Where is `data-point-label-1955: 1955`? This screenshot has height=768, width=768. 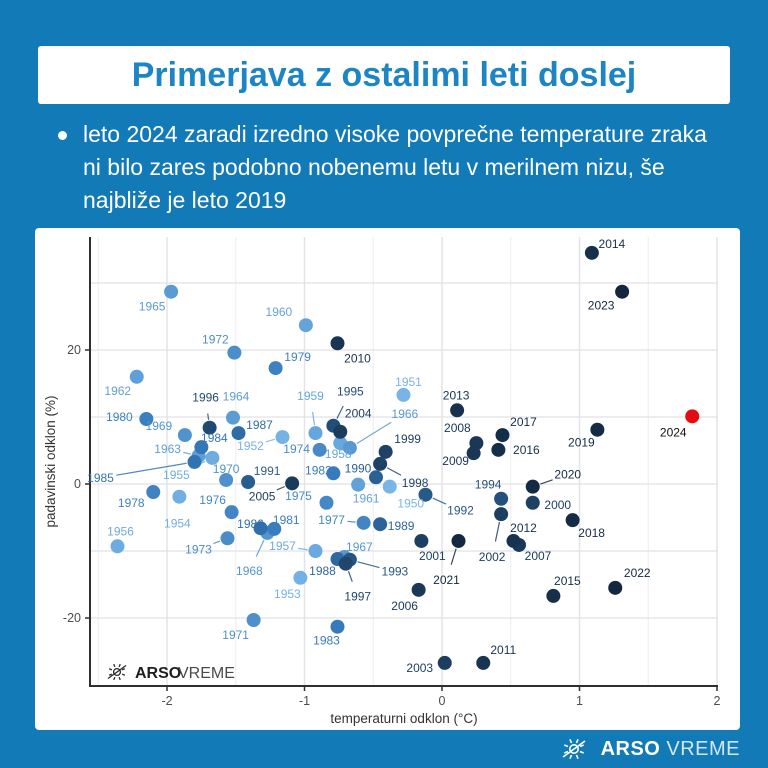
data-point-label-1955: 1955 is located at coordinates (176, 475).